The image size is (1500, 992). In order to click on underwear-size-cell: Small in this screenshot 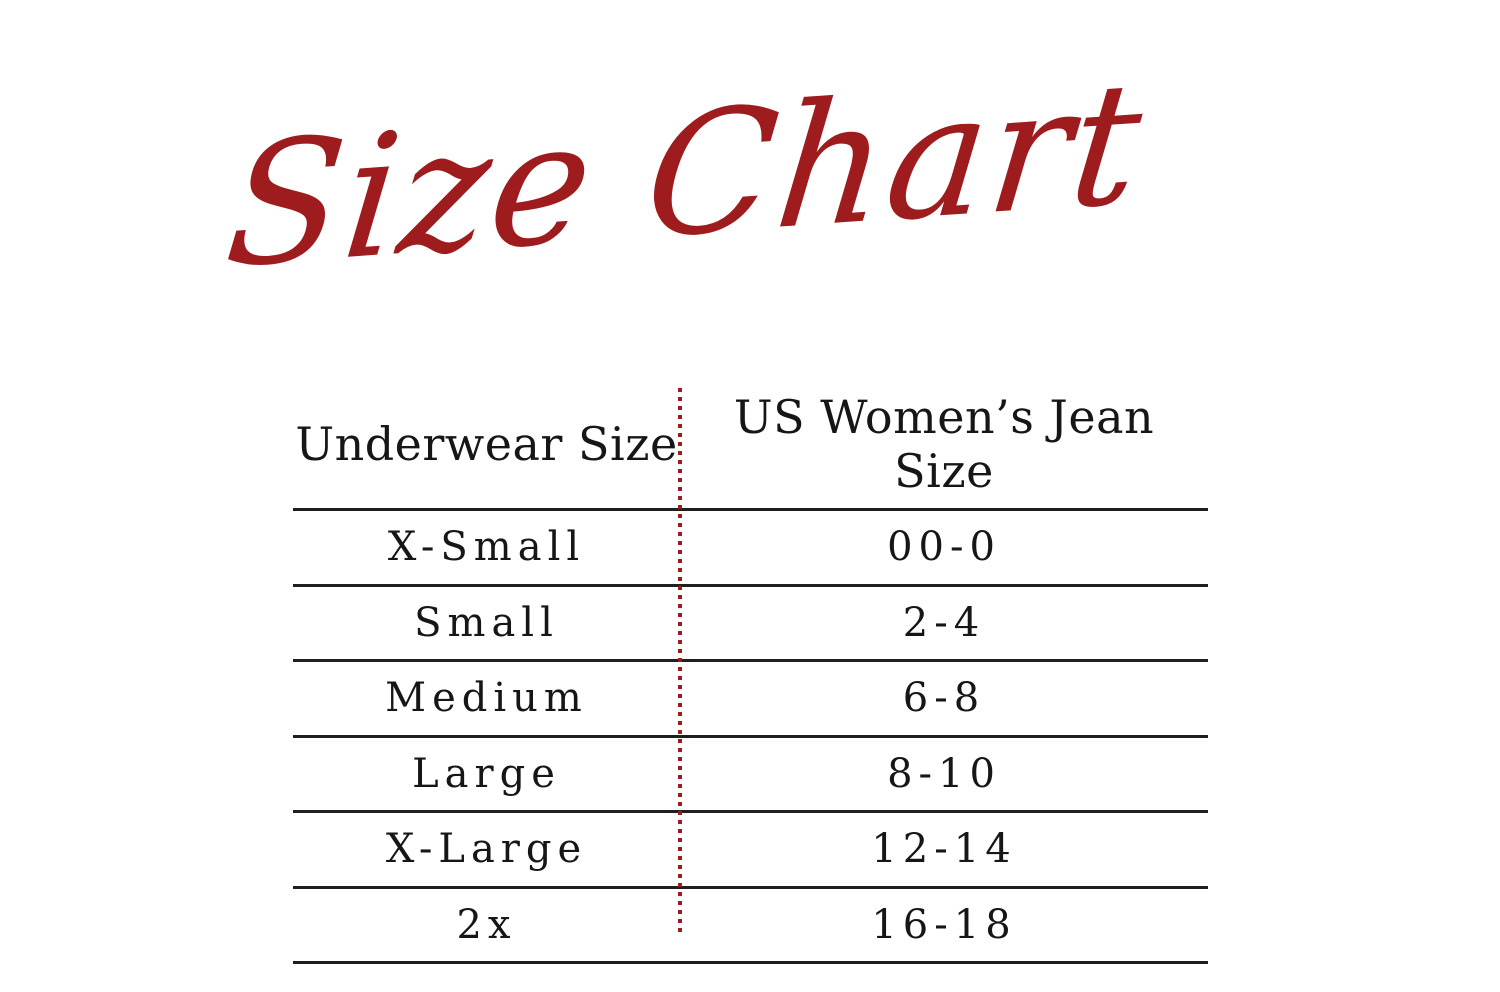, I will do `click(486, 623)`.